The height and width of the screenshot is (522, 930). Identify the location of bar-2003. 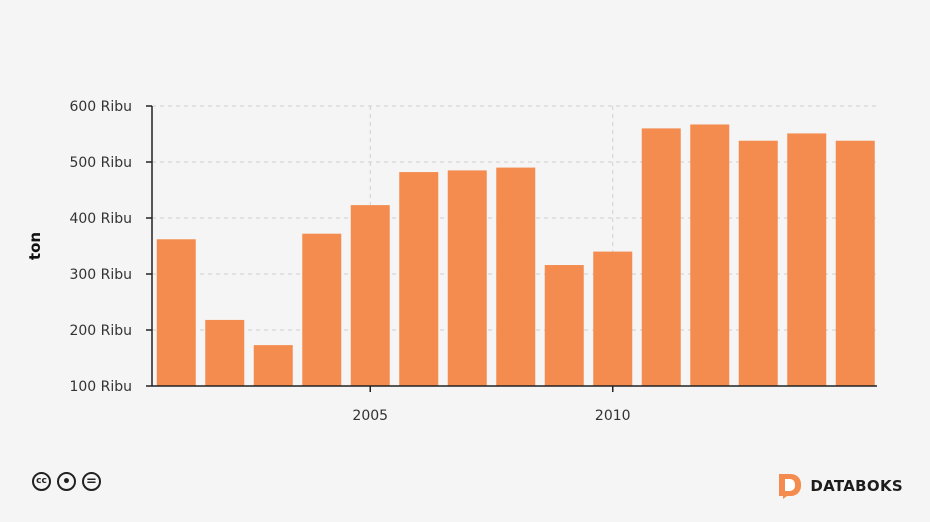
(273, 365).